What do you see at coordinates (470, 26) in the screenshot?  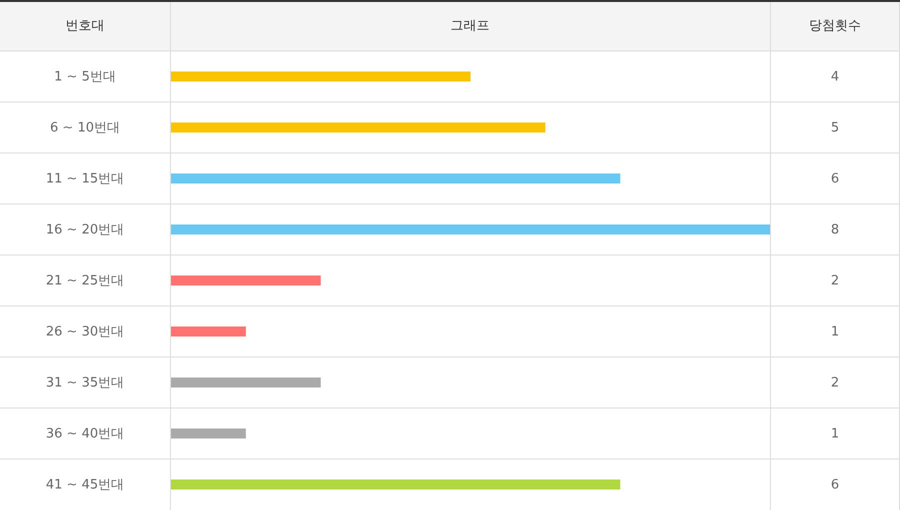 I see `chart-title: 그래프` at bounding box center [470, 26].